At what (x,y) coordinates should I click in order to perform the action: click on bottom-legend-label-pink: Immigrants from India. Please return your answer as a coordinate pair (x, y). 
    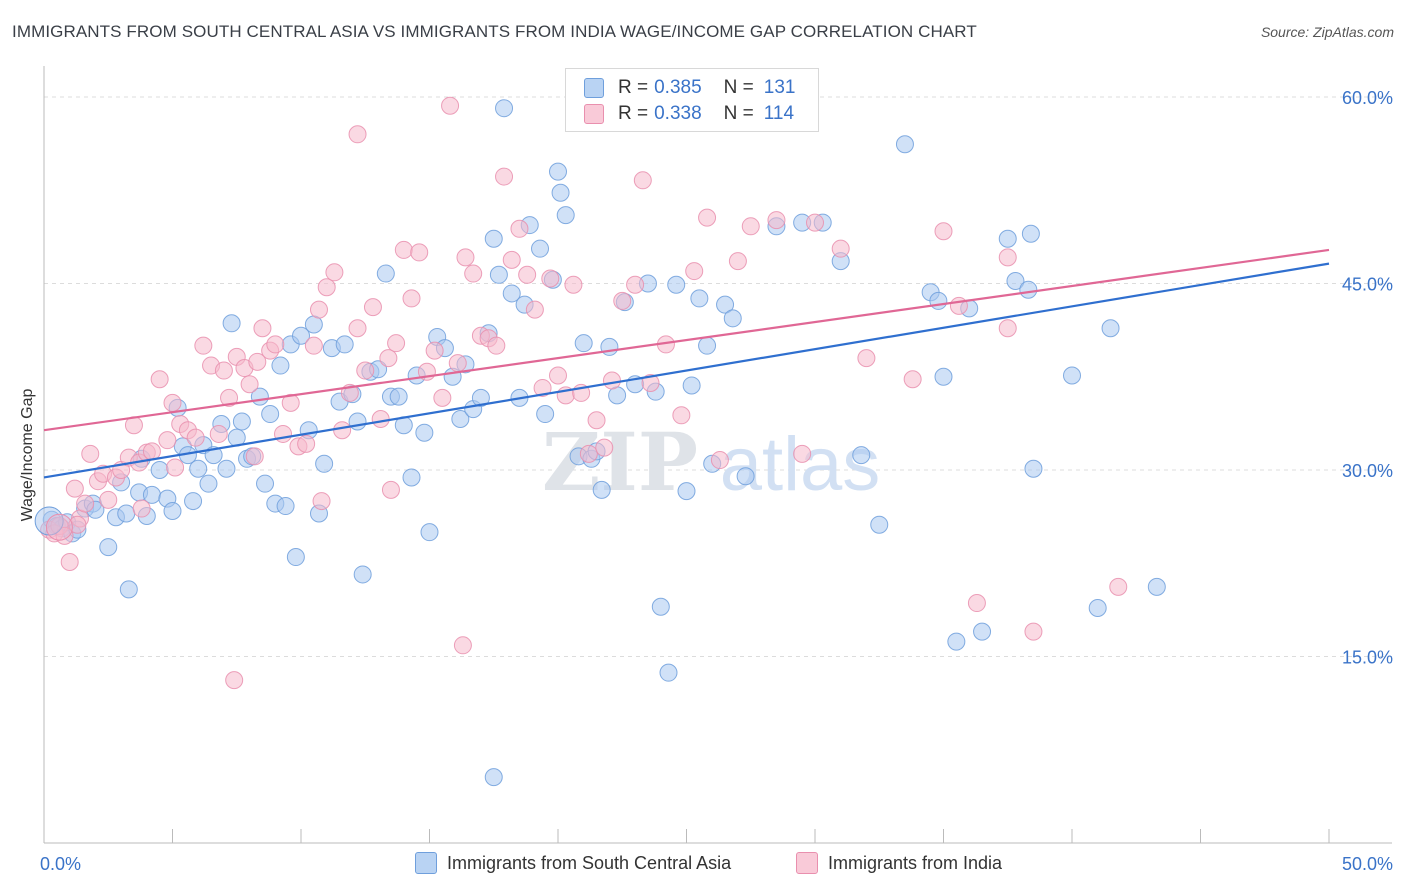
    Looking at the image, I should click on (915, 862).